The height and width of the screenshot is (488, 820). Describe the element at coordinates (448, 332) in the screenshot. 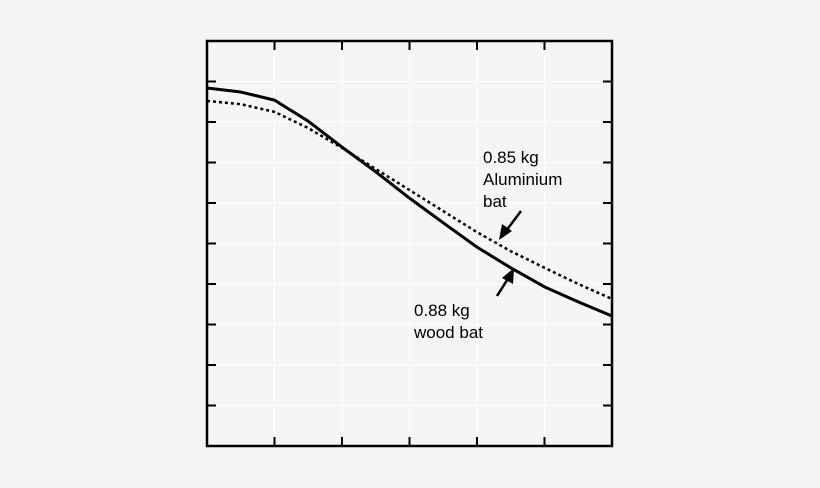

I see `annotation: wood bat` at that location.